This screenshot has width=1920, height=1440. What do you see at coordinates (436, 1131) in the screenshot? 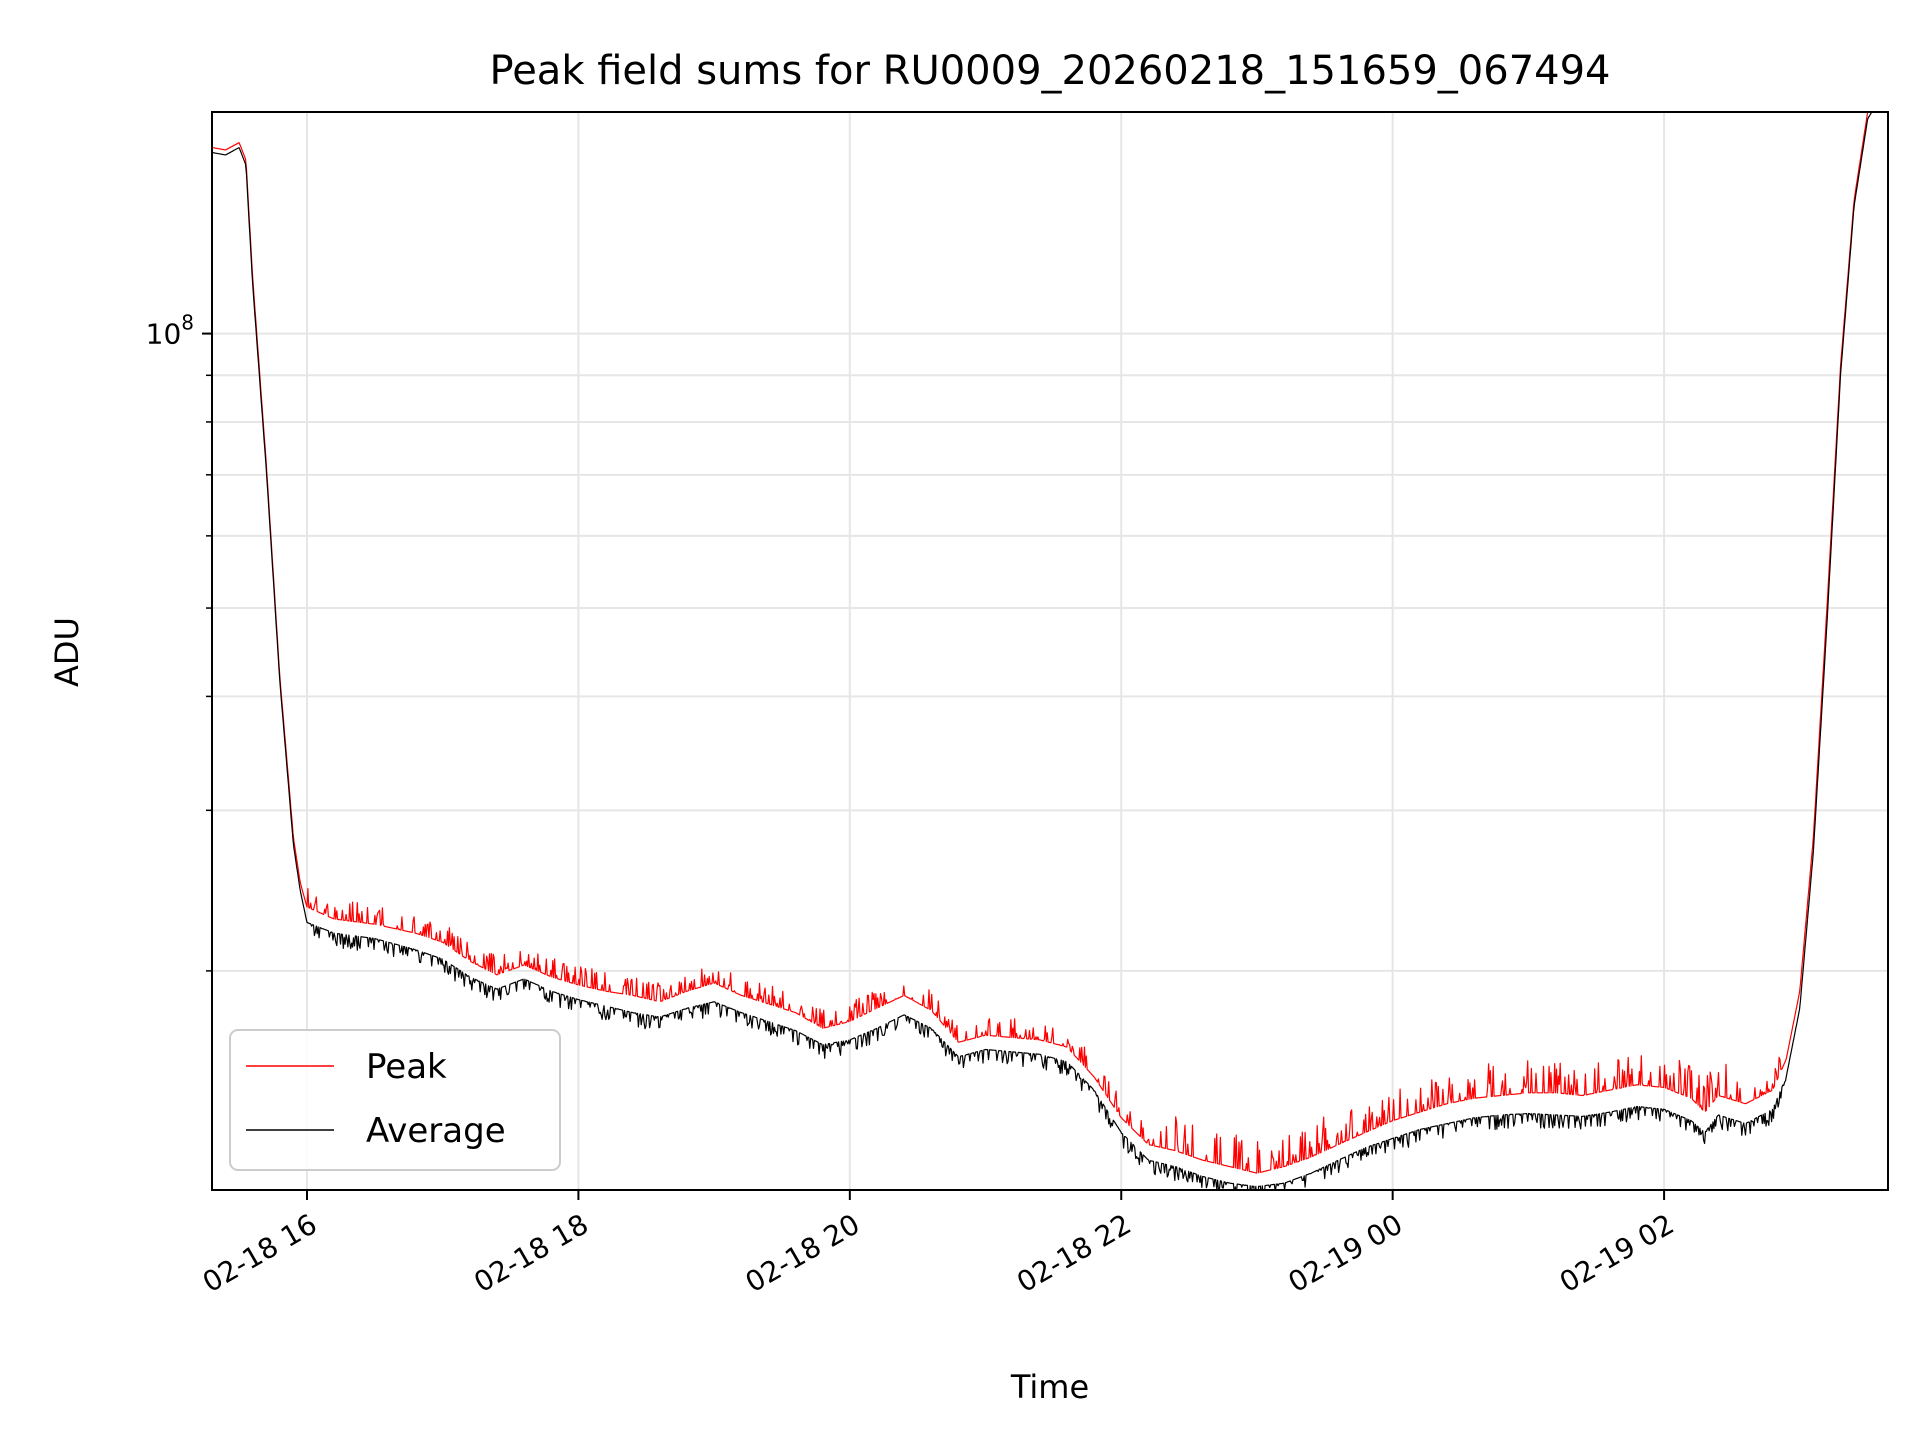
I see `legend-average-label: Average` at bounding box center [436, 1131].